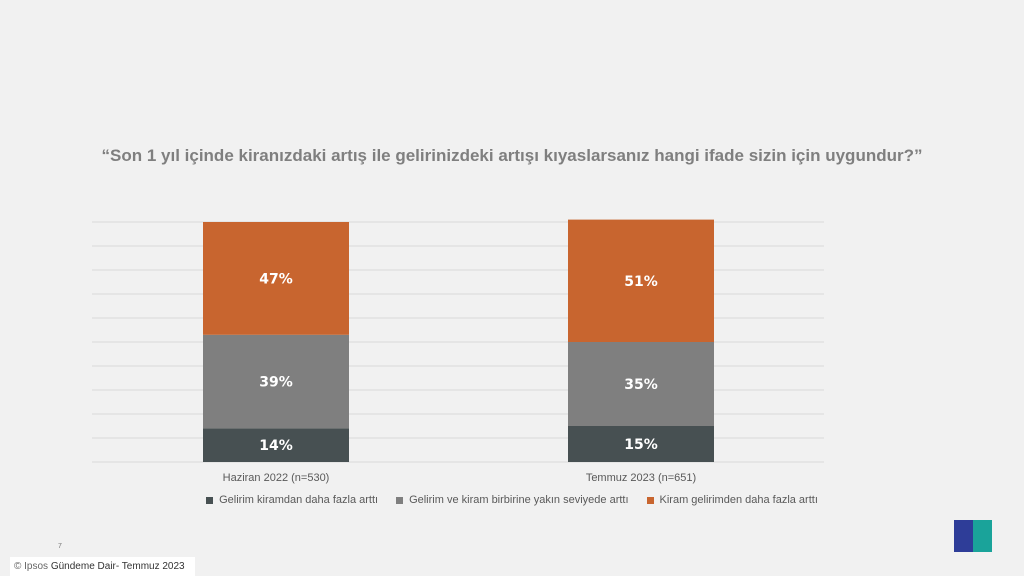 This screenshot has height=576, width=1024. I want to click on legend-label: Gelirim kiramdan daha fazla arttı, so click(299, 500).